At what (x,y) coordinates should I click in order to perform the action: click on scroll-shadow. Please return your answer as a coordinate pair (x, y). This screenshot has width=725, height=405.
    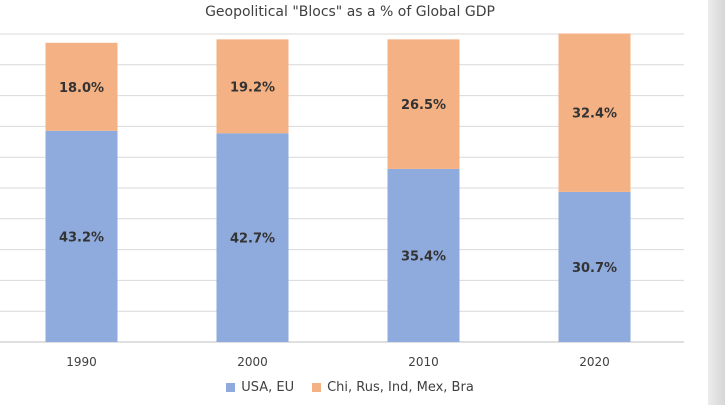
    Looking at the image, I should click on (716, 202).